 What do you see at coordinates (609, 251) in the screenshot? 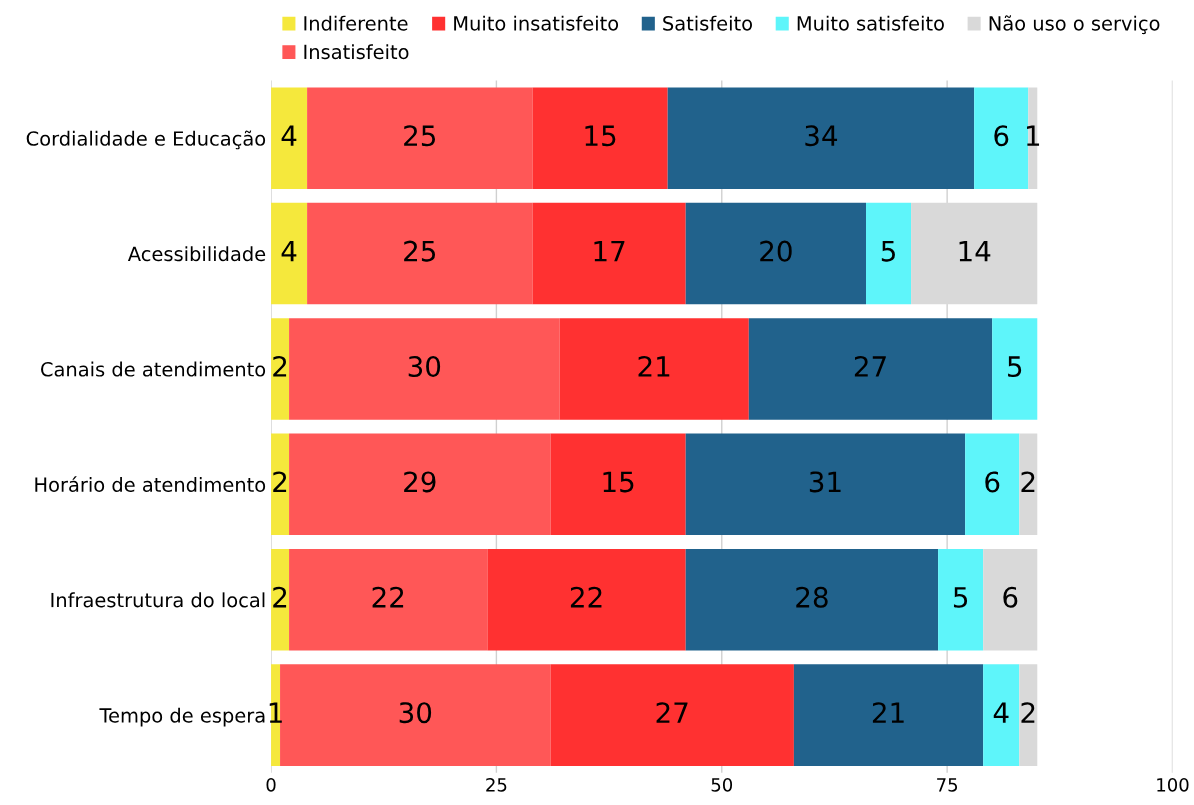
I see `data-label: 17` at bounding box center [609, 251].